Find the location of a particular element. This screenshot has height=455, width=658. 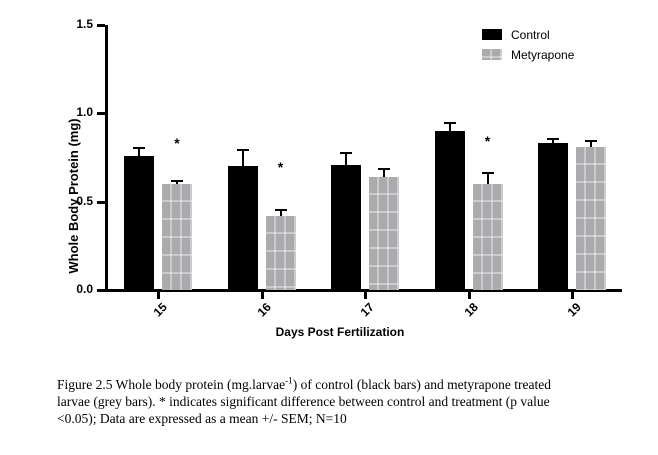

y-tick-label: 1.5 is located at coordinates (84, 24).